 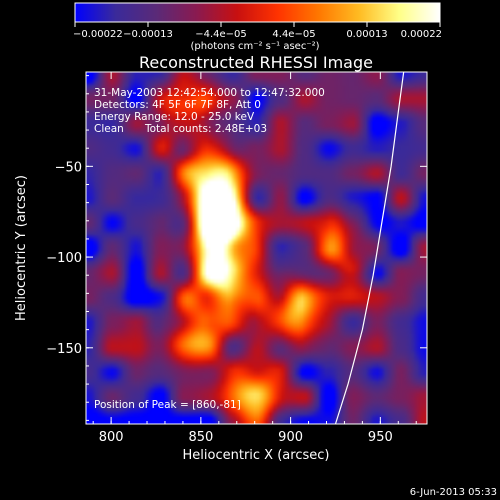 I want to click on colorbar-tick-label: −4.4e−05, so click(x=221, y=34).